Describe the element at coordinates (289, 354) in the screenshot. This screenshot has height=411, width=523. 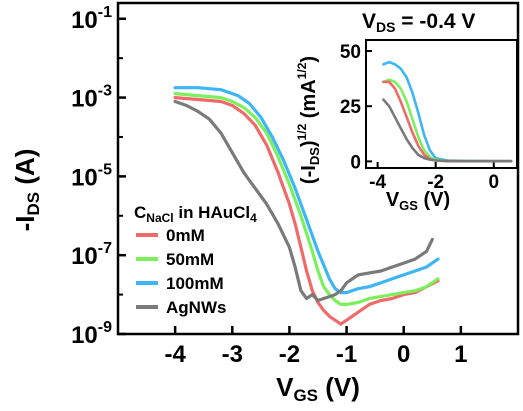
I see `main-x-tick-label: -2` at that location.